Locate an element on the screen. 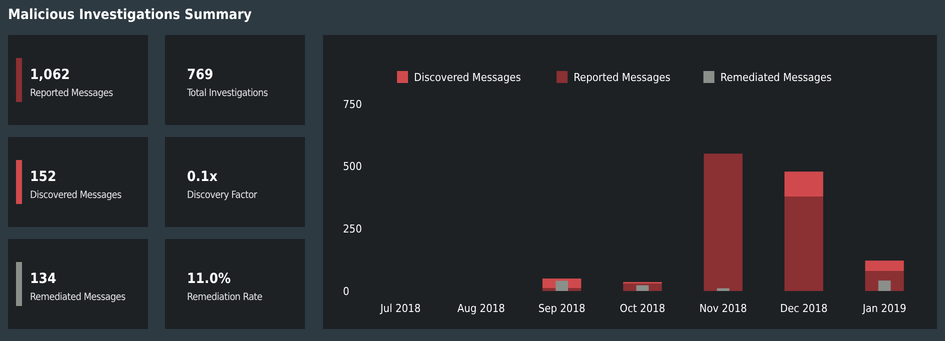 The image size is (945, 341). text: 769 is located at coordinates (200, 75).